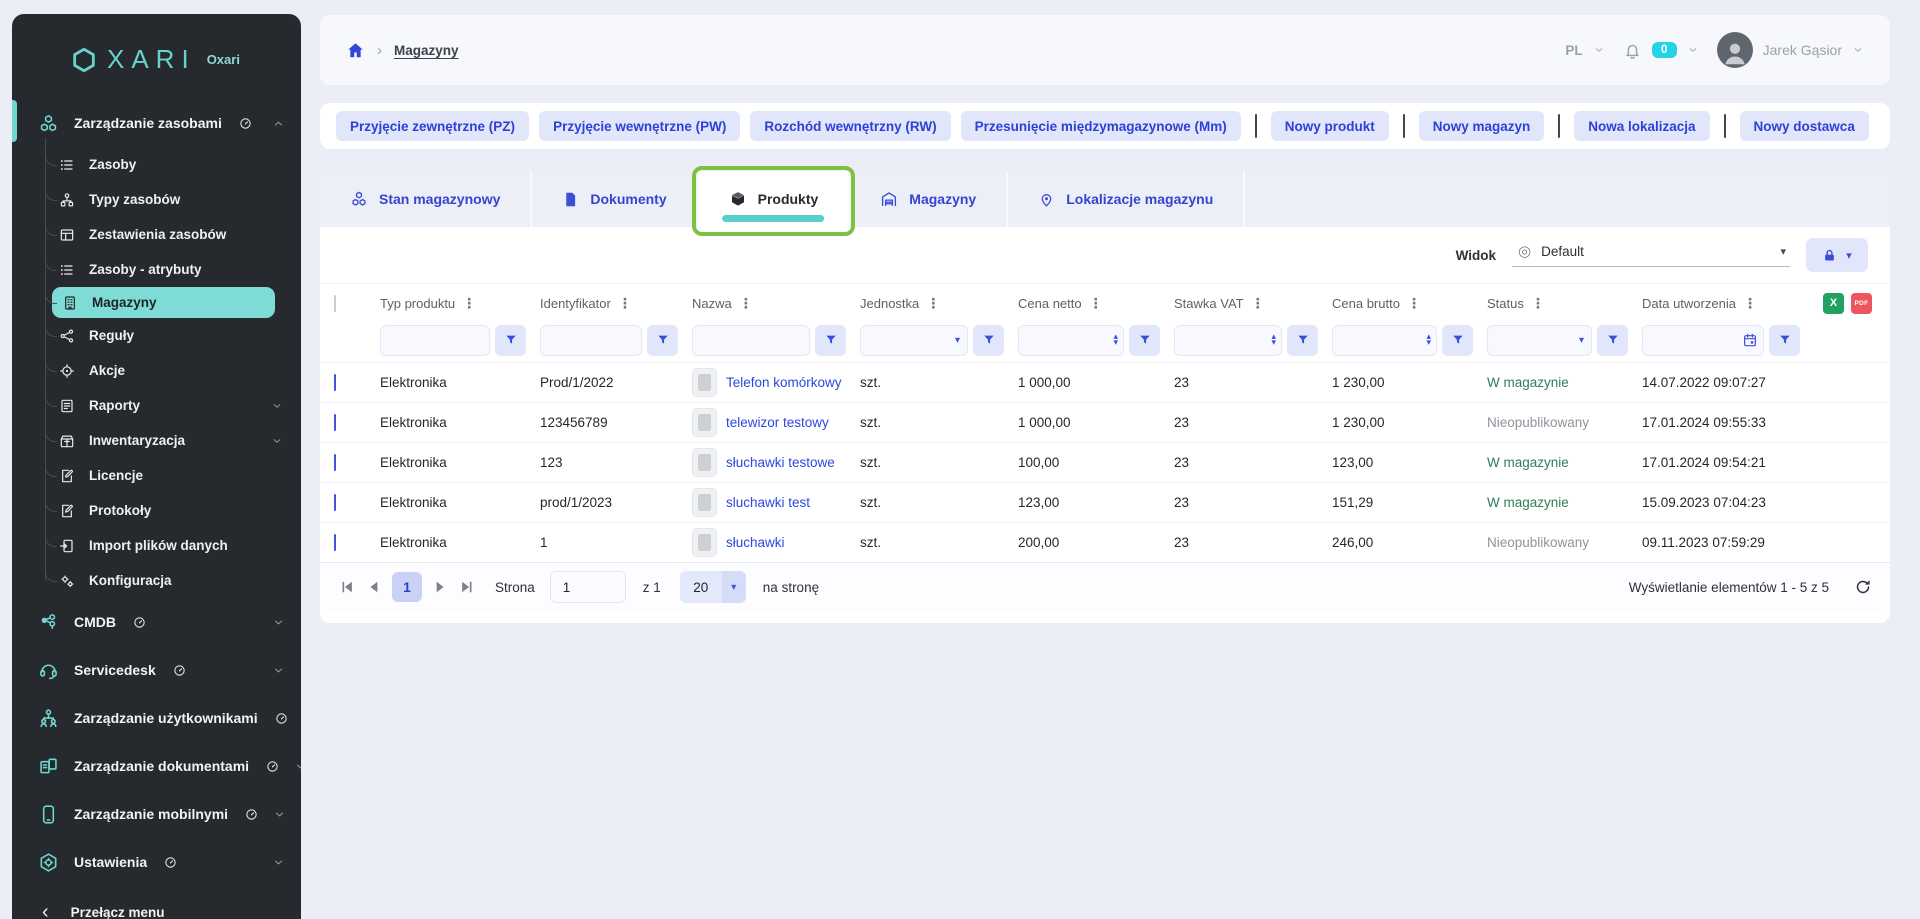 Image resolution: width=1920 pixels, height=919 pixels. What do you see at coordinates (784, 382) in the screenshot?
I see `product-link: Telefon komórkowy` at bounding box center [784, 382].